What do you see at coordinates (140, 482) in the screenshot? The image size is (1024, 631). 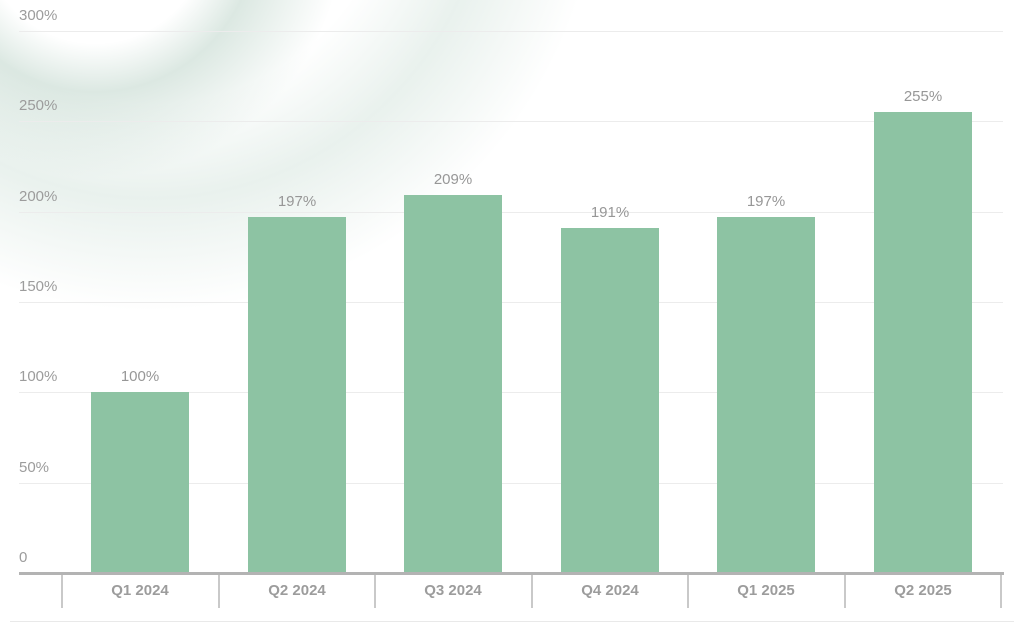 I see `bar-q1-2024` at bounding box center [140, 482].